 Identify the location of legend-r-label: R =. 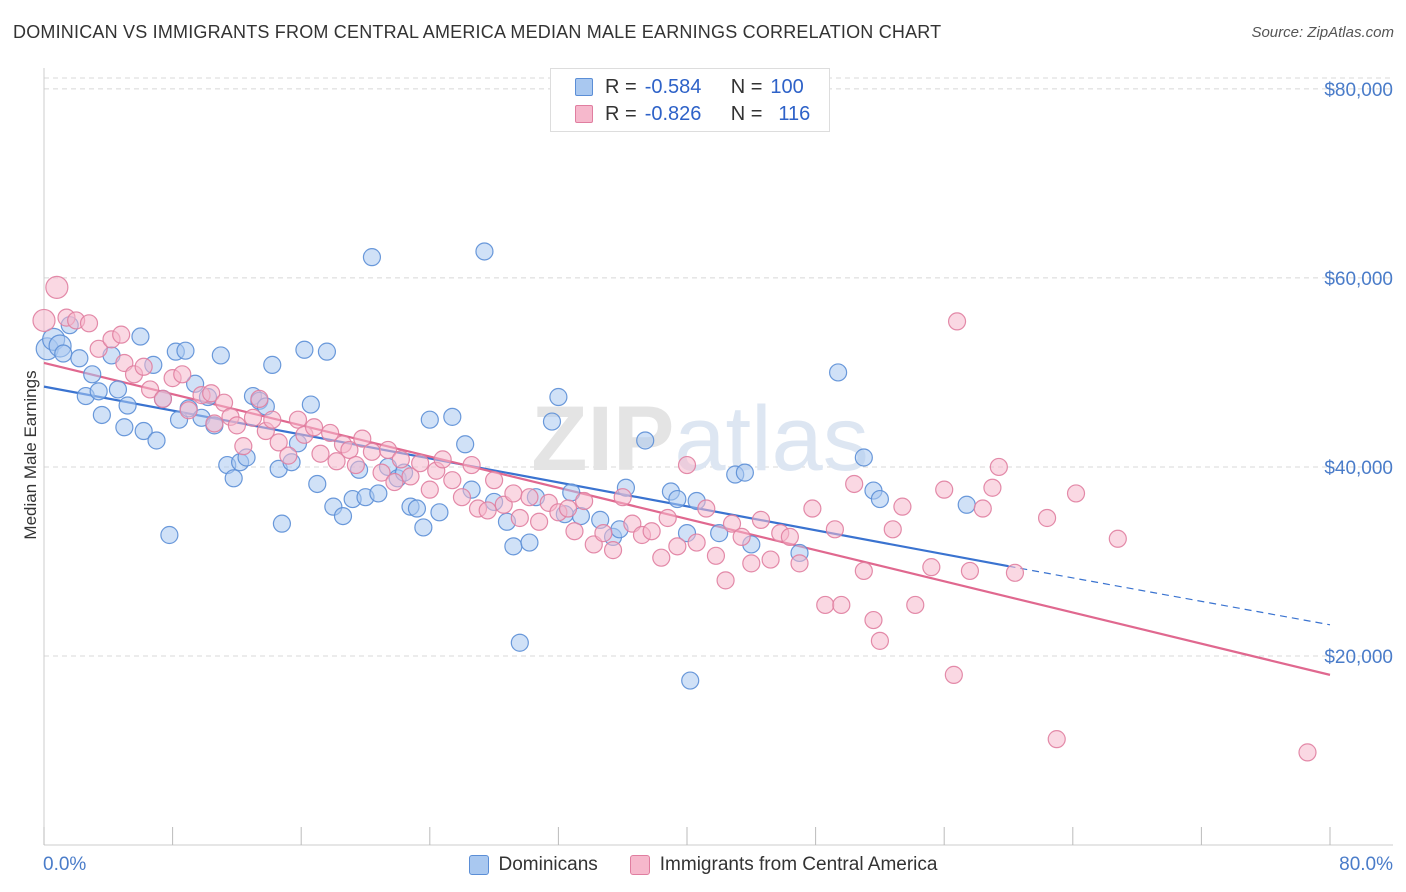
(621, 86).